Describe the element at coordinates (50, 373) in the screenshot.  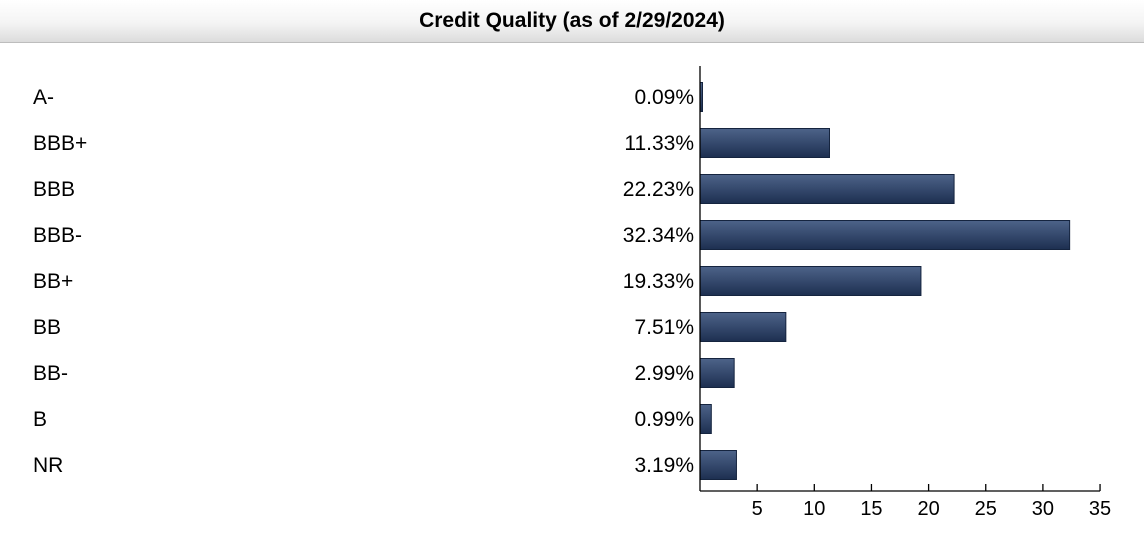
I see `category-label: BB-` at that location.